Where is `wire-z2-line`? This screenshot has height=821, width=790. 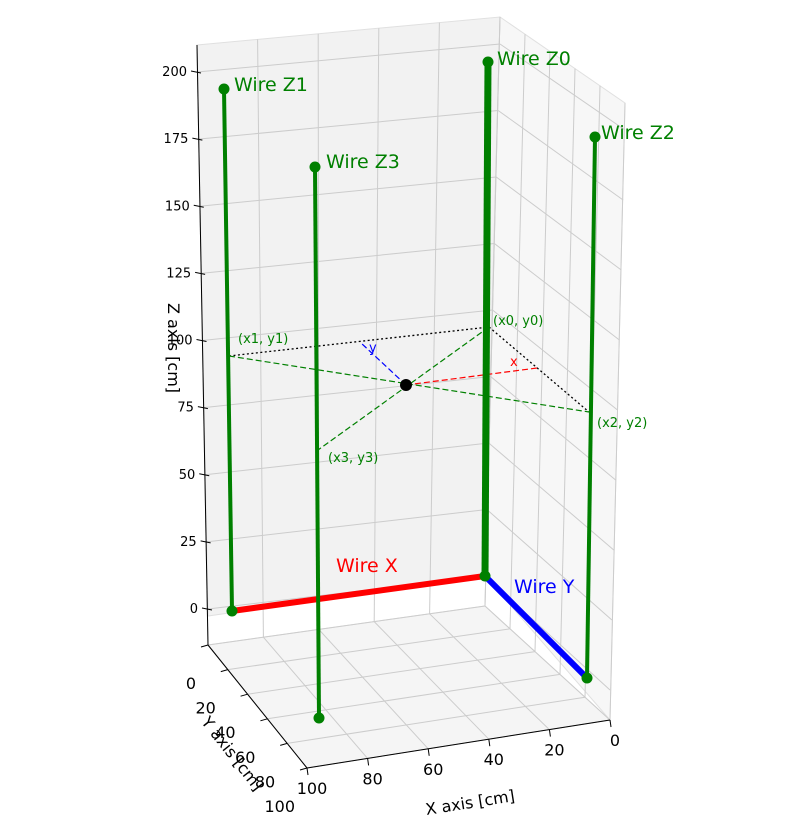 wire-z2-line is located at coordinates (591, 407).